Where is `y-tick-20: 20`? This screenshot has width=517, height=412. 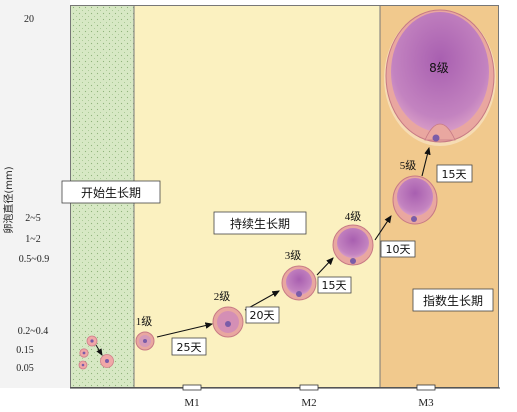
y-tick-20: 20 is located at coordinates (29, 19).